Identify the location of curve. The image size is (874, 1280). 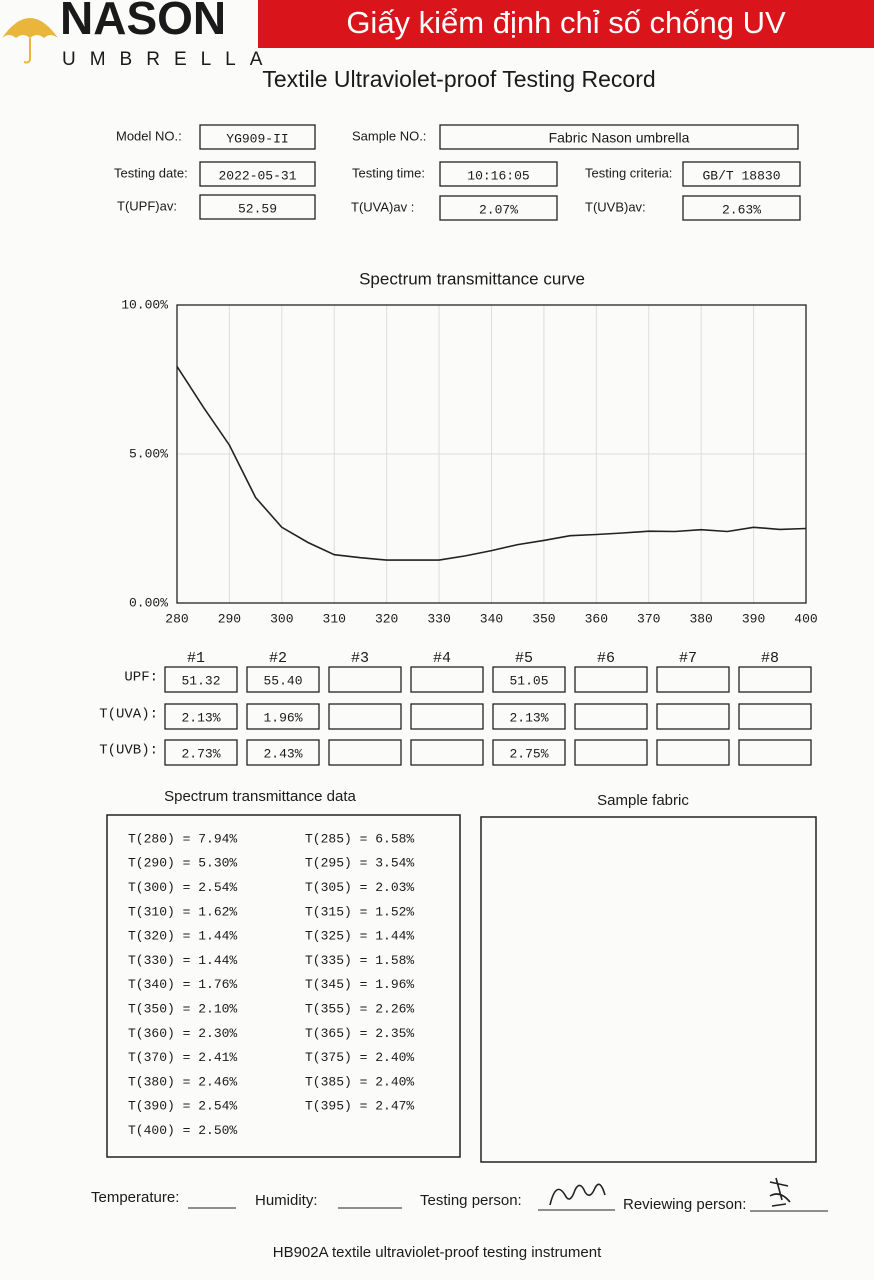
(491, 463).